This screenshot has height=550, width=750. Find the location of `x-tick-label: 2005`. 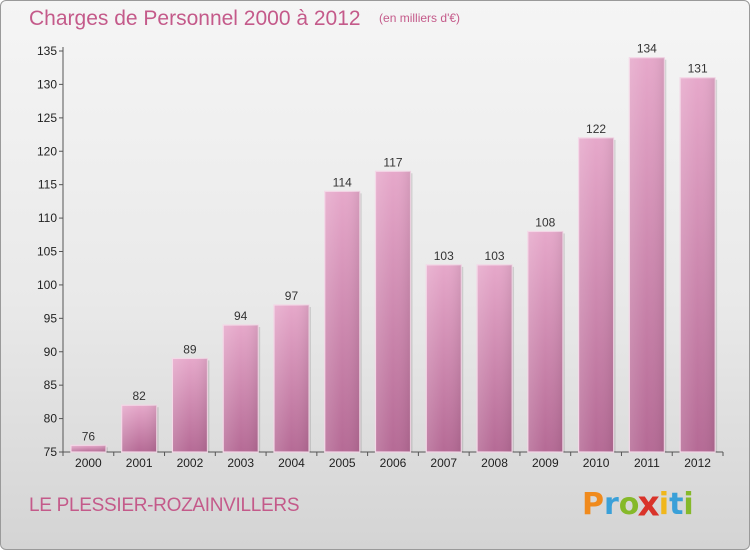

x-tick-label: 2005 is located at coordinates (342, 463).